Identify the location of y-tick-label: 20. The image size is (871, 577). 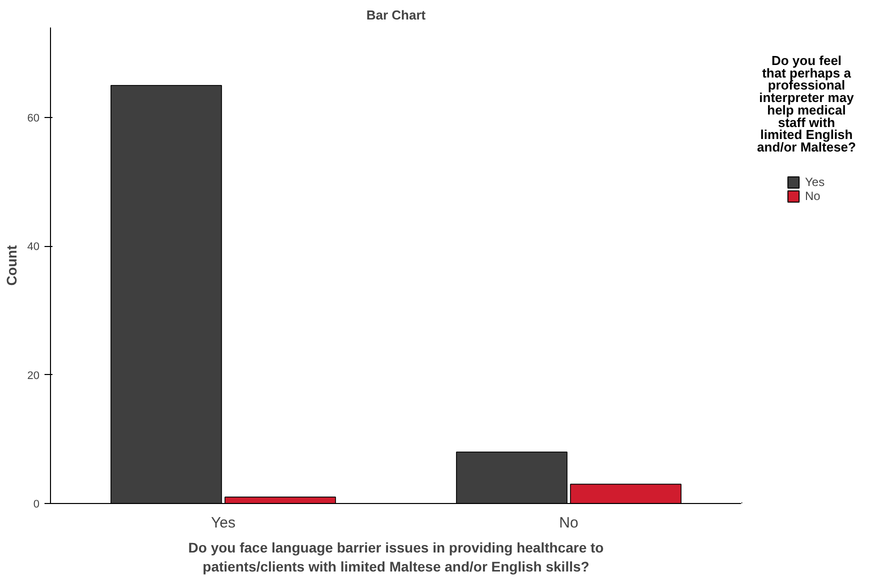
(33, 376).